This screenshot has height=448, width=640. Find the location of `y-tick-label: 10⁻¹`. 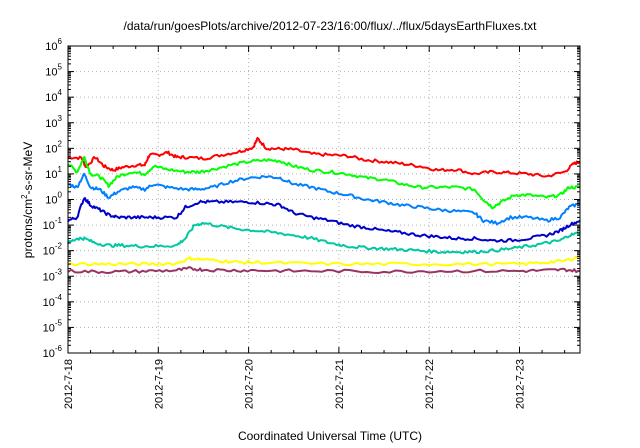

y-tick-label: 10⁻¹ is located at coordinates (53, 224).